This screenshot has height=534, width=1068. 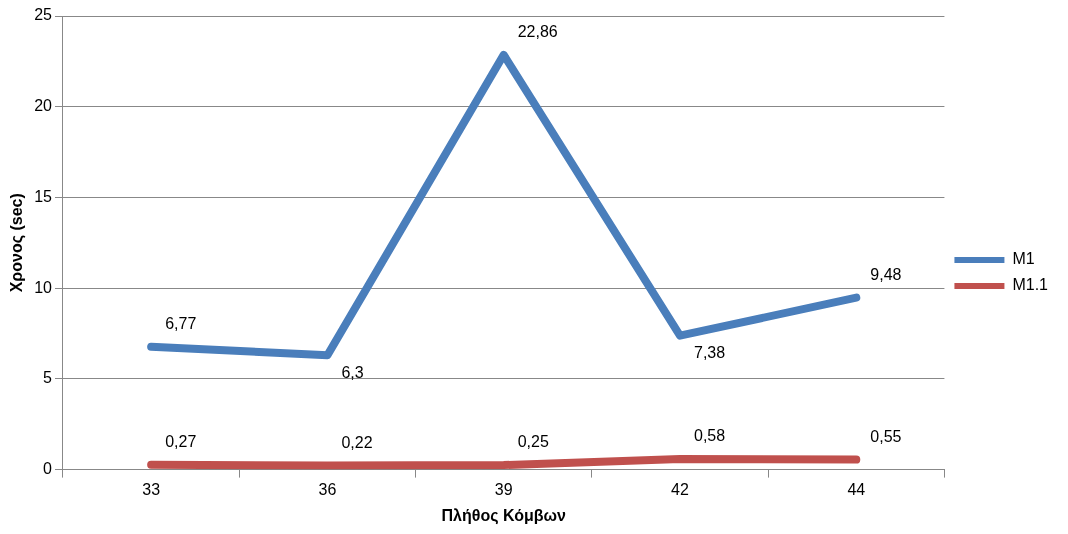 What do you see at coordinates (43, 106) in the screenshot?
I see `y-tick-label: 20` at bounding box center [43, 106].